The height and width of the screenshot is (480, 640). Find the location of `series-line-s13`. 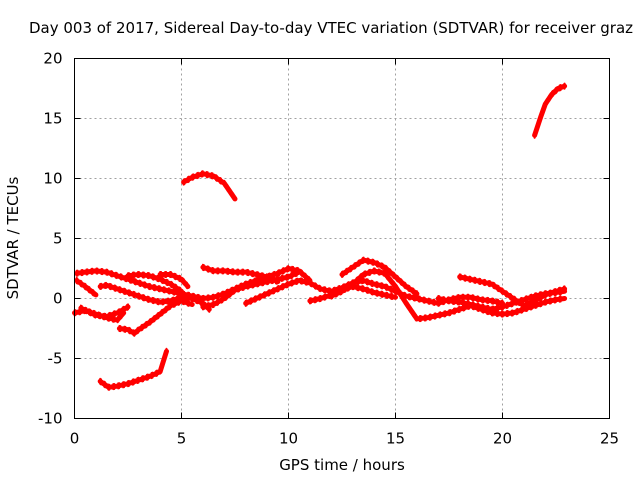

series-line-s13 is located at coordinates (374, 292).